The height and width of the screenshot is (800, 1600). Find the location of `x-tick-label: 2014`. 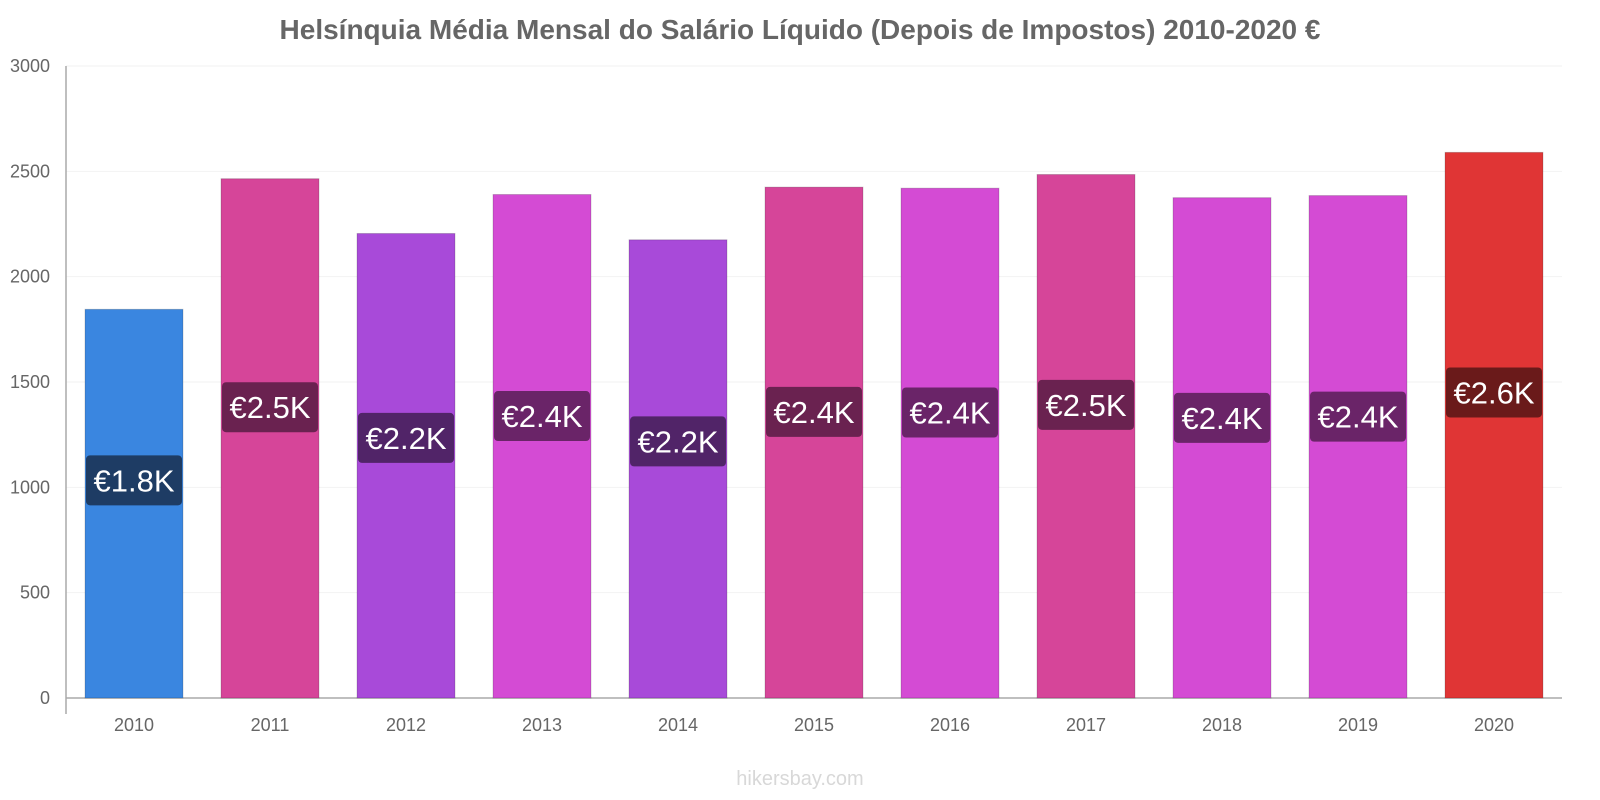

x-tick-label: 2014 is located at coordinates (678, 725).